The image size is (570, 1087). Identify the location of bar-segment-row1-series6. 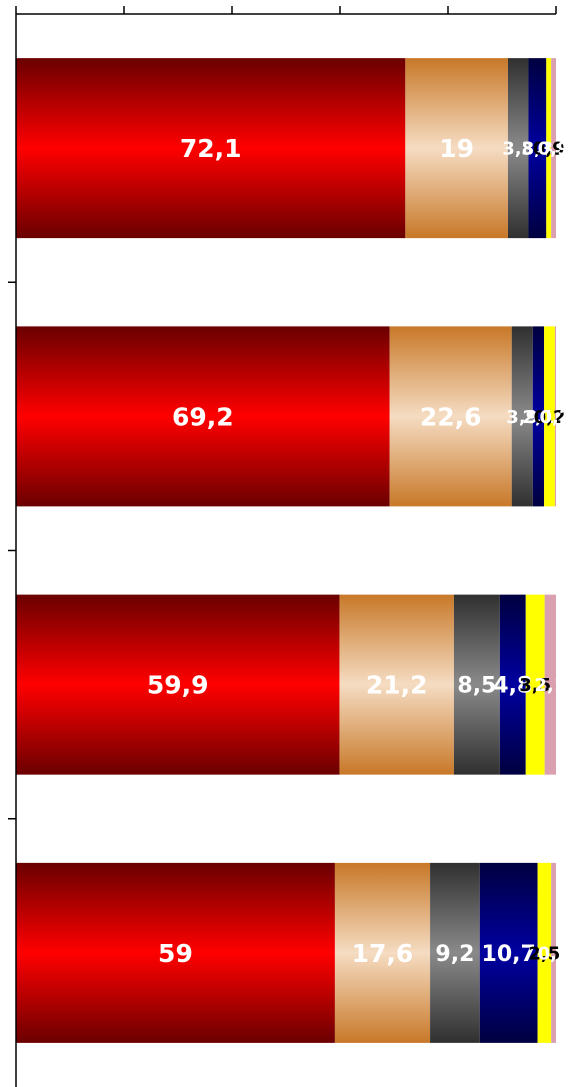
(553, 148).